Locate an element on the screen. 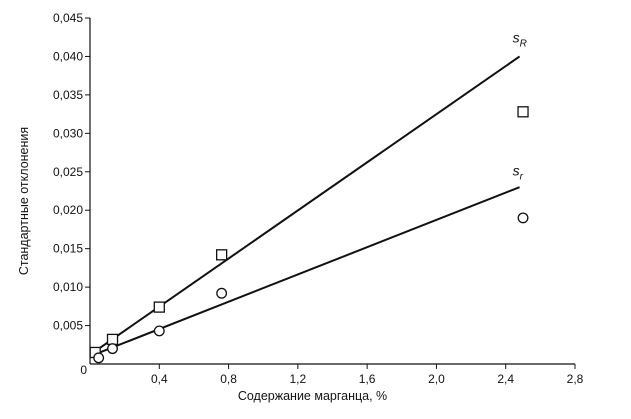  series-label-subscript: r is located at coordinates (522, 177).